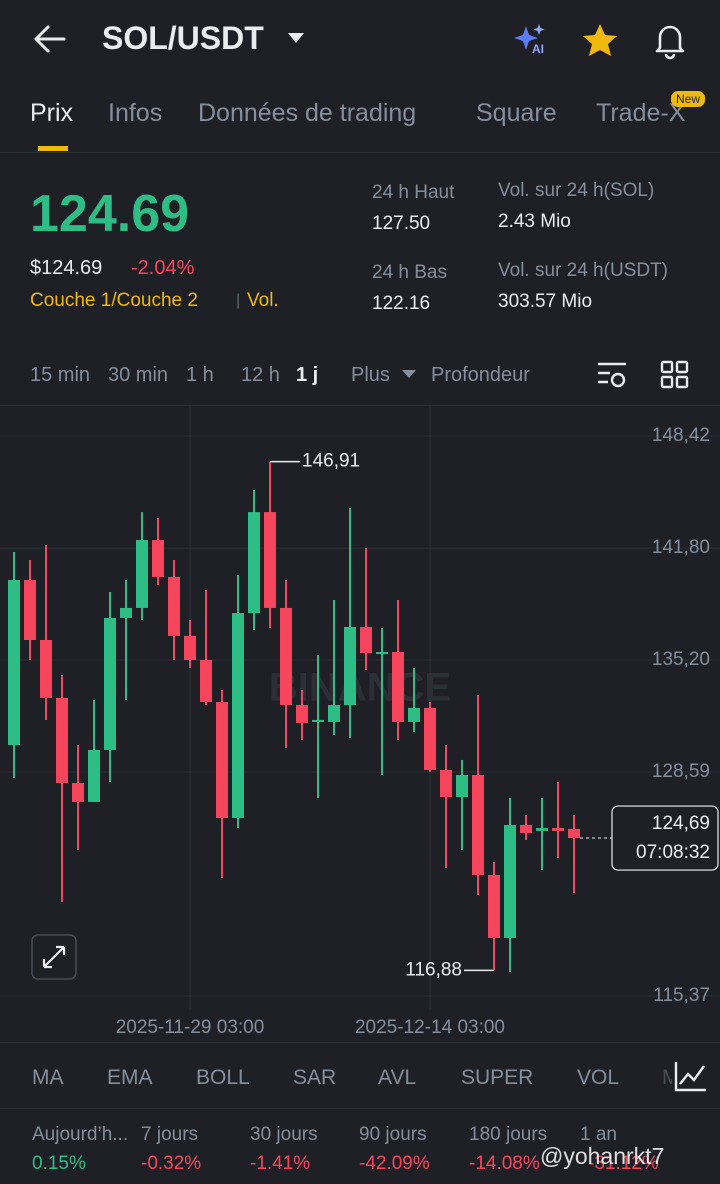 The height and width of the screenshot is (1184, 720). What do you see at coordinates (497, 1077) in the screenshot?
I see `indicator: SUPER` at bounding box center [497, 1077].